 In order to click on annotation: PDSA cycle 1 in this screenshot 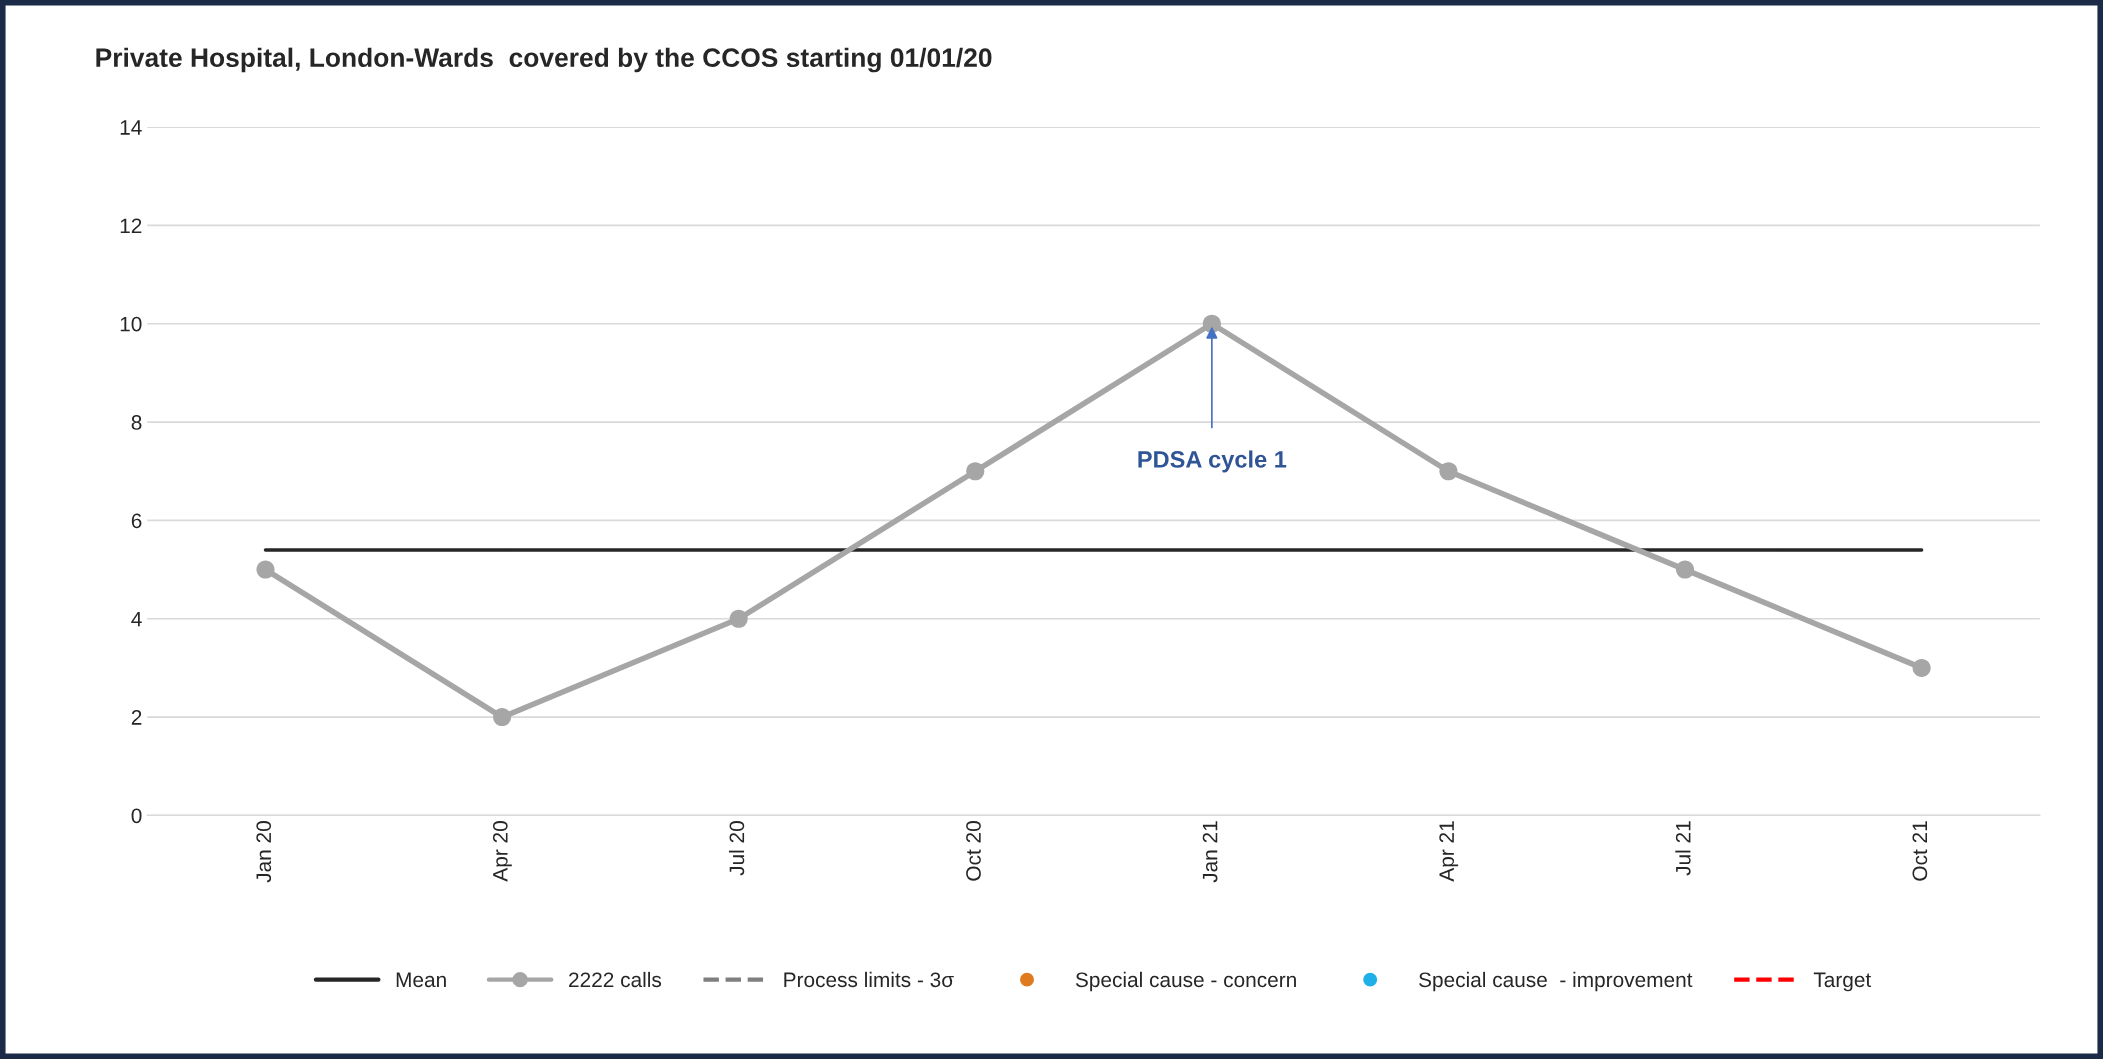, I will do `click(1212, 461)`.